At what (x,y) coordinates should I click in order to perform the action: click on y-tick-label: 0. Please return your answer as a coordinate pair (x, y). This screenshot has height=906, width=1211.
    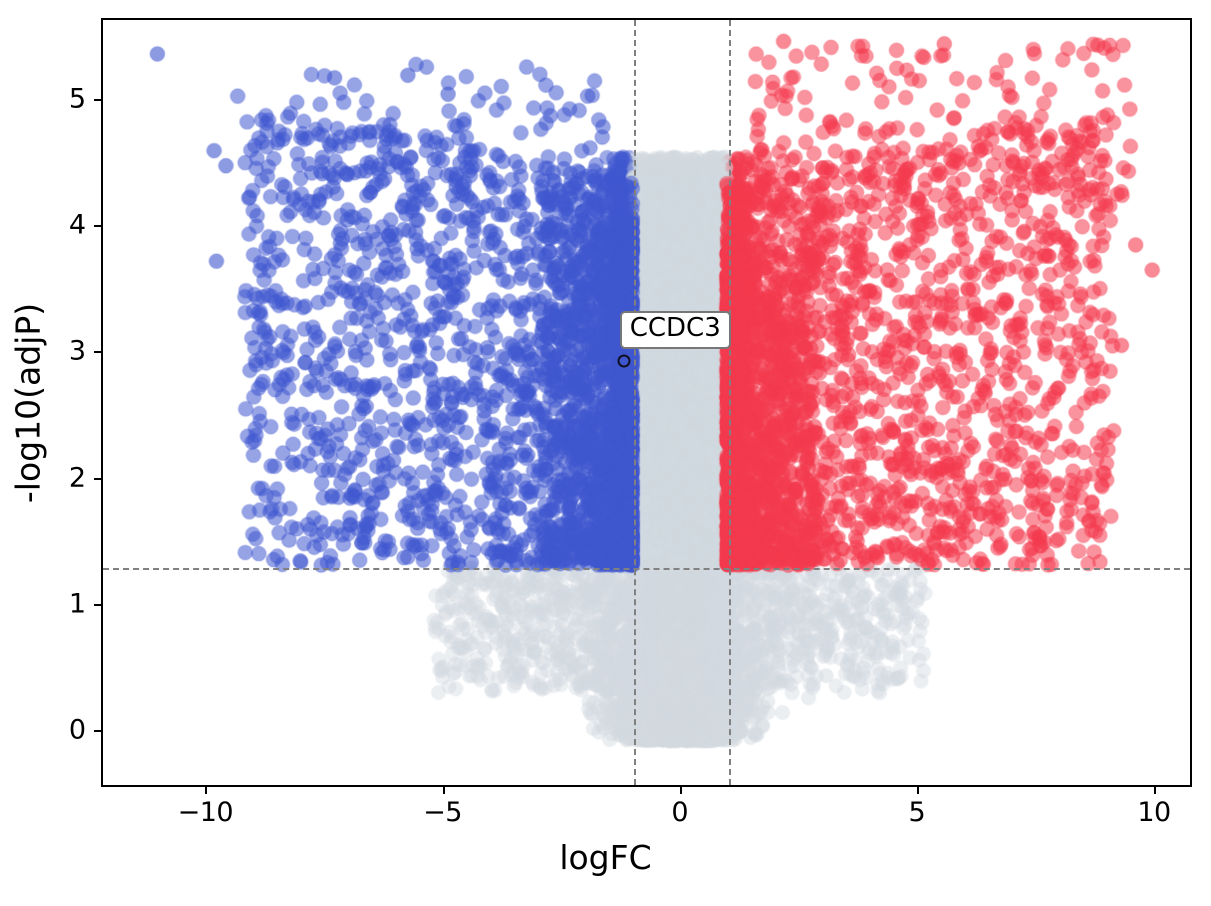
    Looking at the image, I should click on (77, 730).